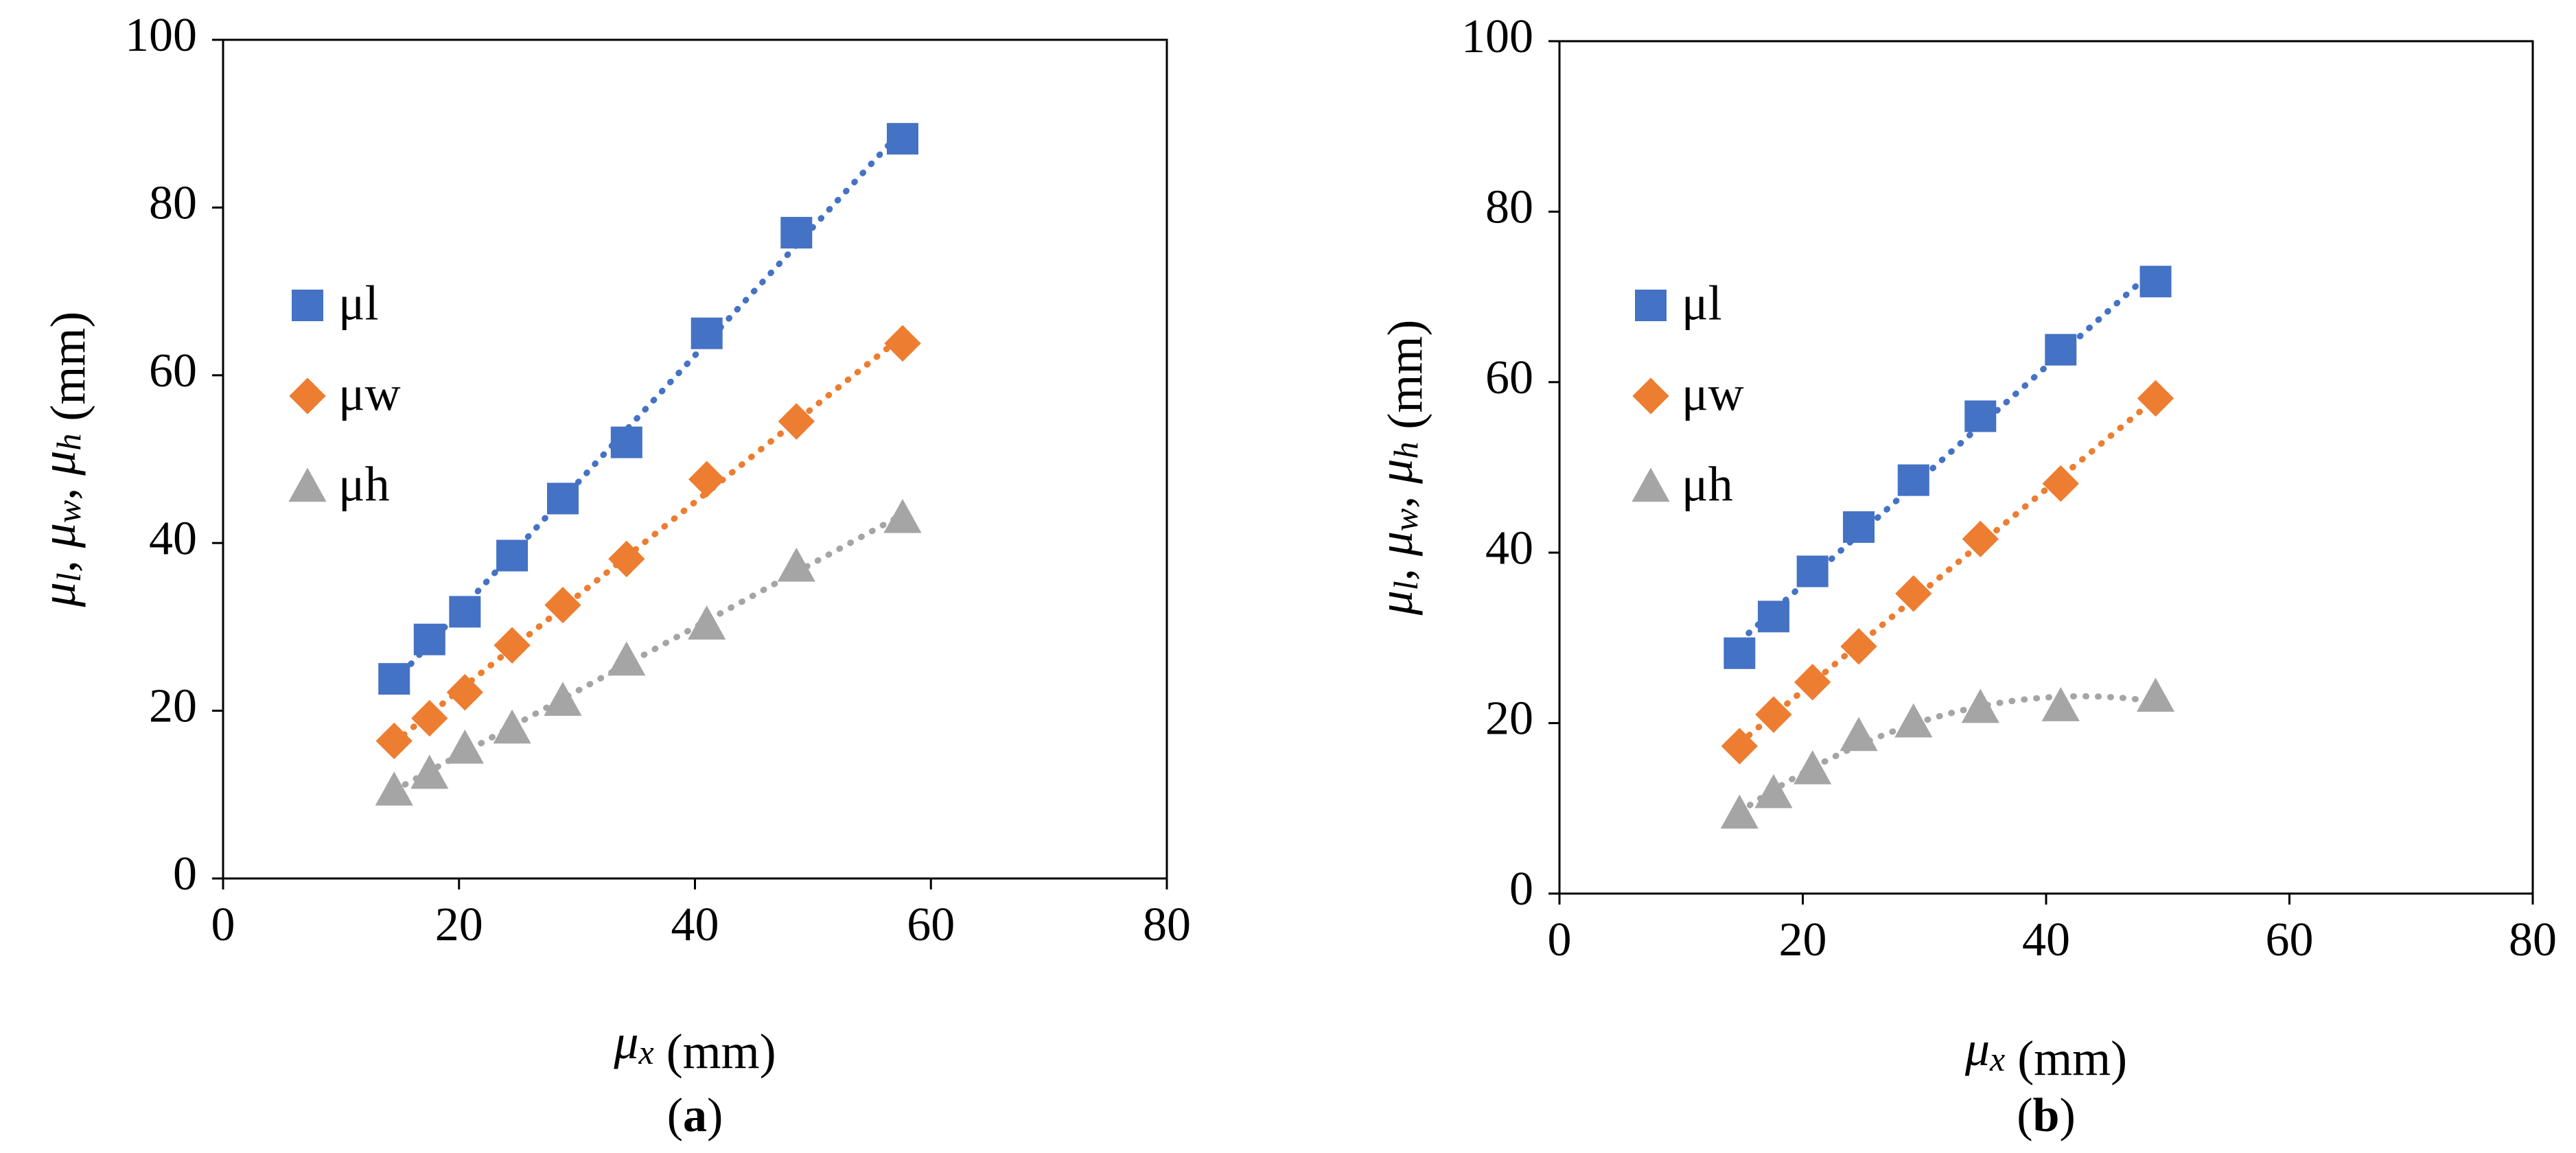 The width and height of the screenshot is (2576, 1153). What do you see at coordinates (307, 305) in the screenshot?
I see `legend-marker-μl` at bounding box center [307, 305].